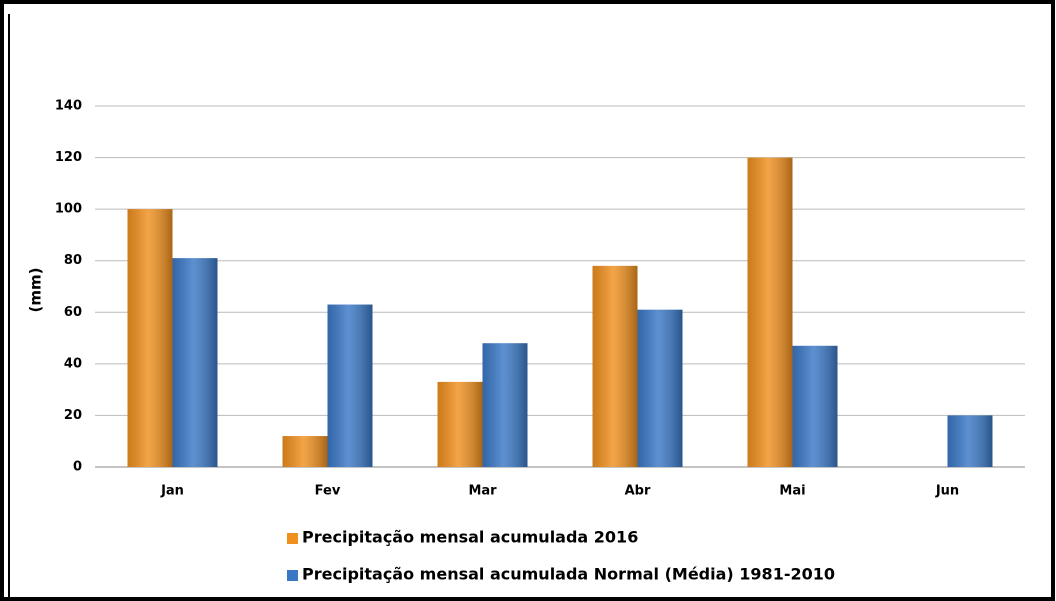  I want to click on x-tick-label: Fev, so click(328, 491).